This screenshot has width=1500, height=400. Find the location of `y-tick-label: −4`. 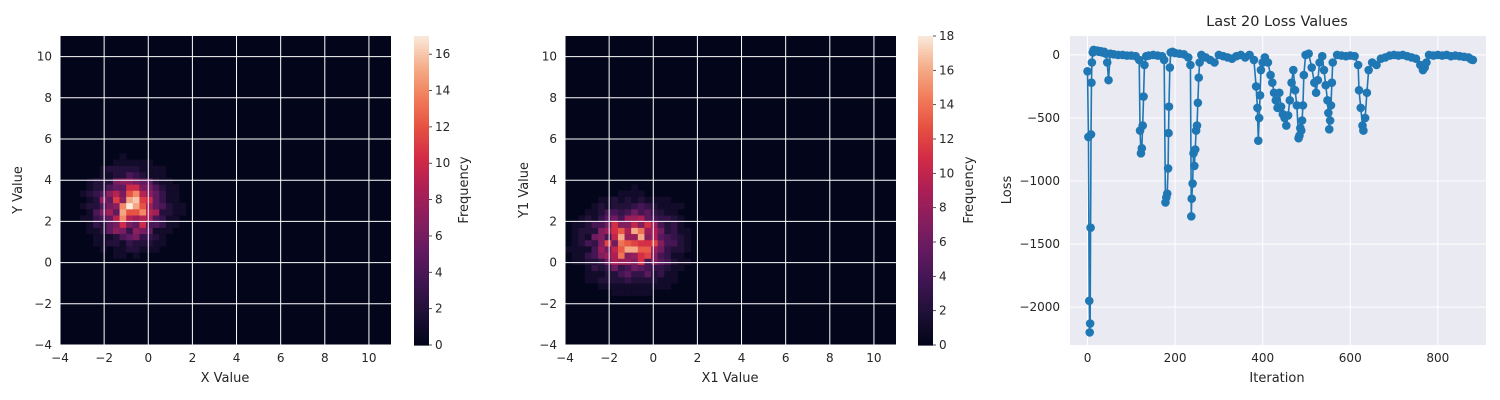

y-tick-label: −4 is located at coordinates (43, 345).